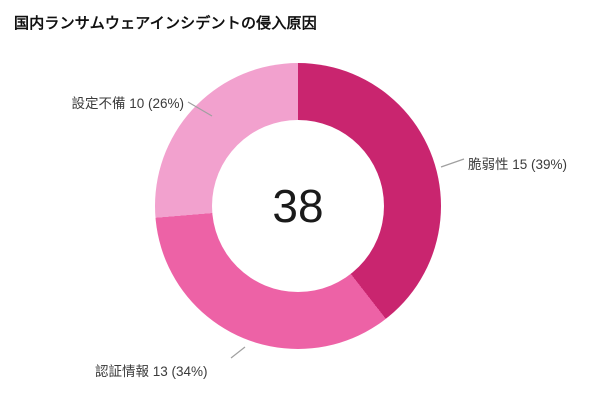  Describe the element at coordinates (151, 371) in the screenshot. I see `slice-label-credentials: 認証情報 13 (34%)` at that location.